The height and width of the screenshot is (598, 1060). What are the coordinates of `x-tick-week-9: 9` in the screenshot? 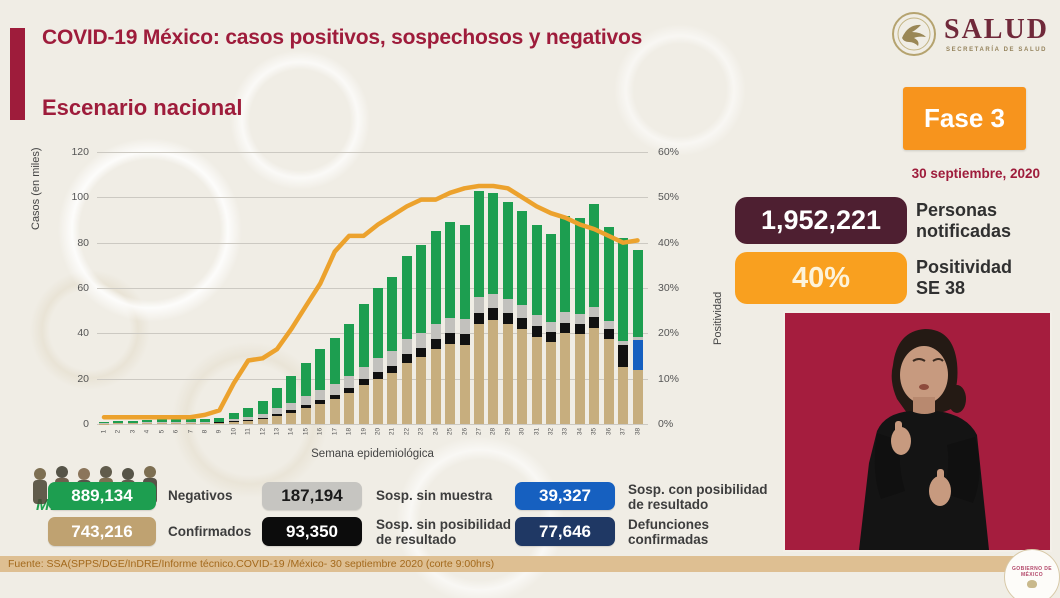 It's located at (219, 431).